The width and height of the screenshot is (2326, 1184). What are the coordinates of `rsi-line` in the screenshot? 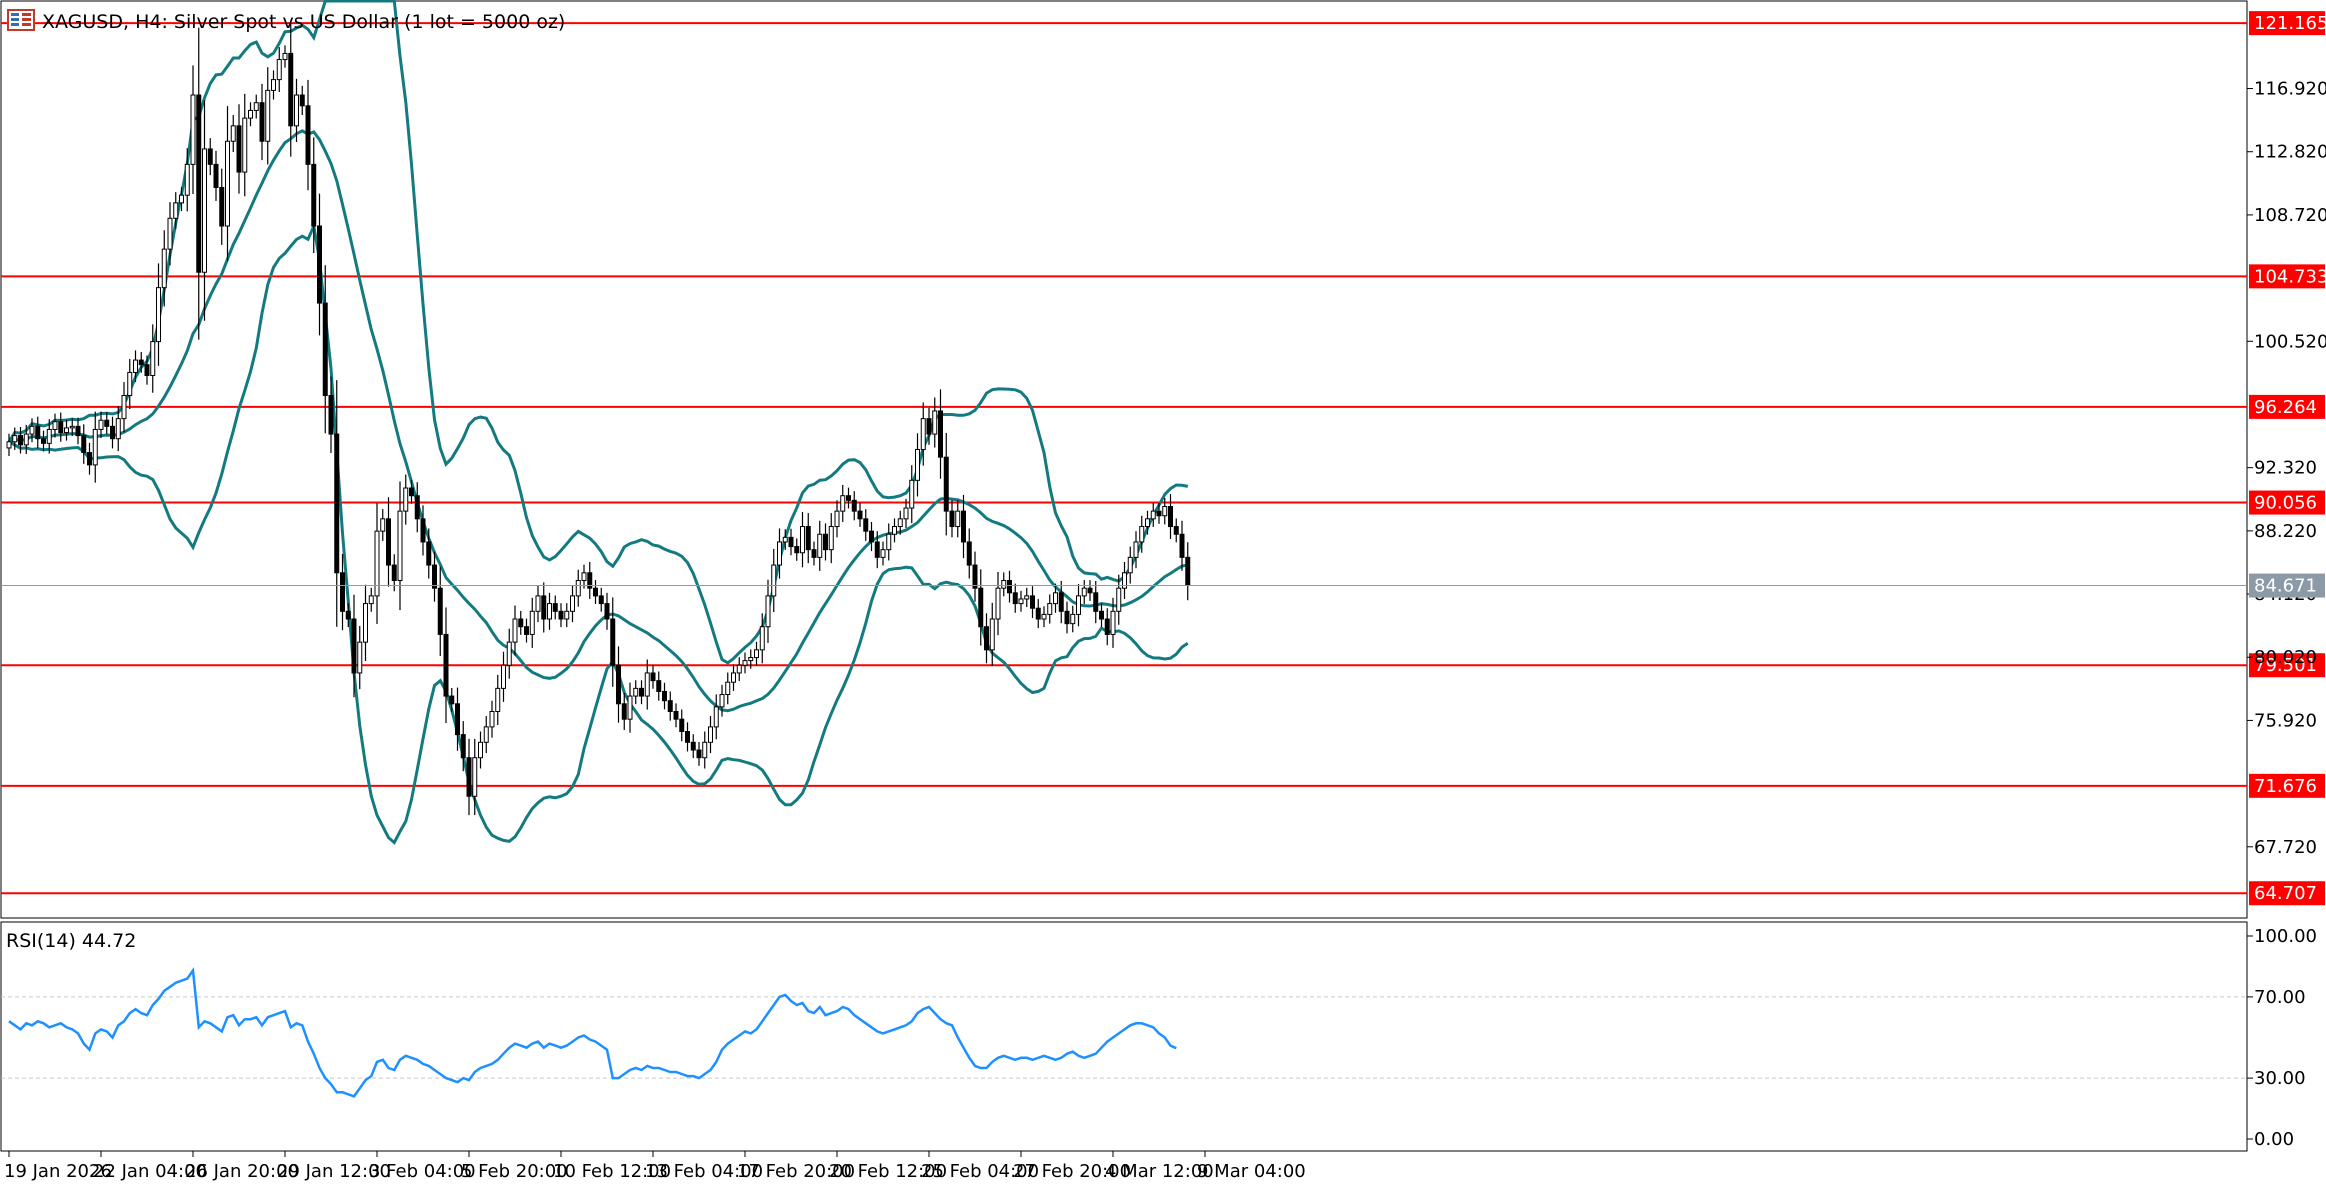 It's located at (592, 1032).